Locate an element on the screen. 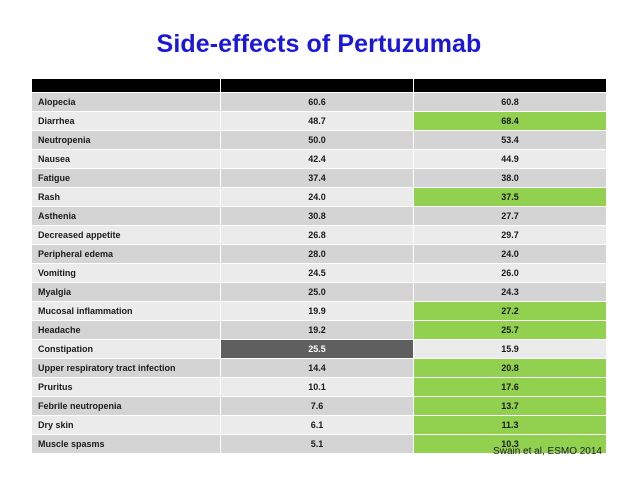 The width and height of the screenshot is (638, 479). table-row: Neutropenia 50.0 53.4 is located at coordinates (319, 140).